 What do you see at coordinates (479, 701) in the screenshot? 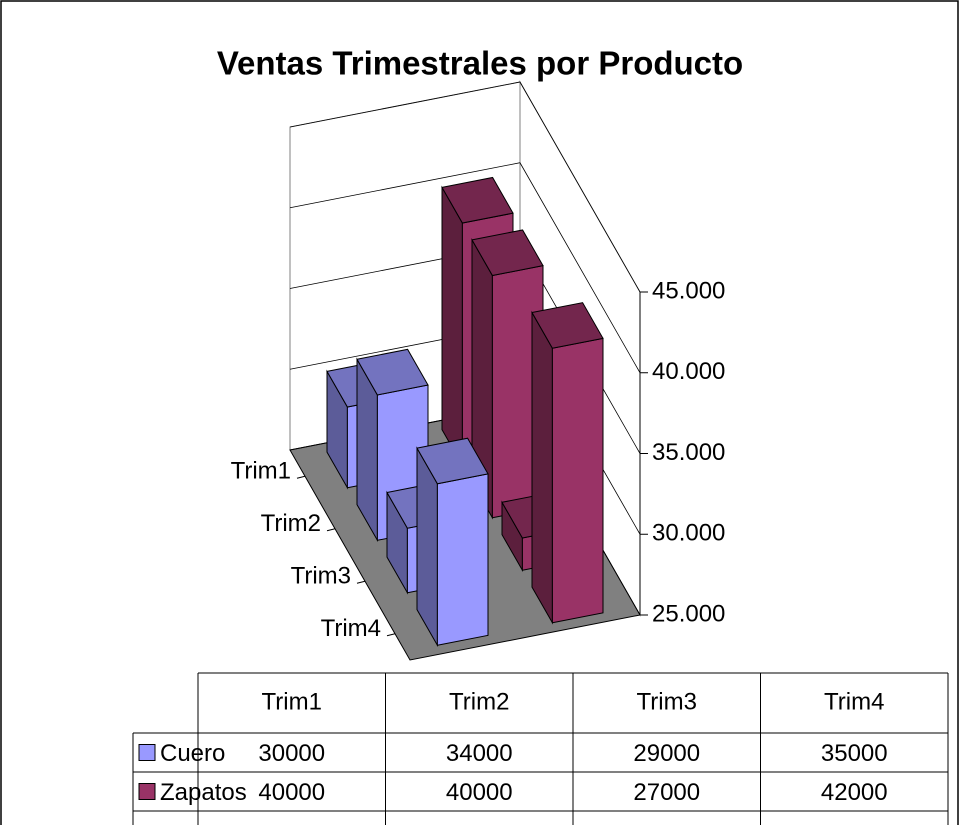
I see `table-header: Trim2` at bounding box center [479, 701].